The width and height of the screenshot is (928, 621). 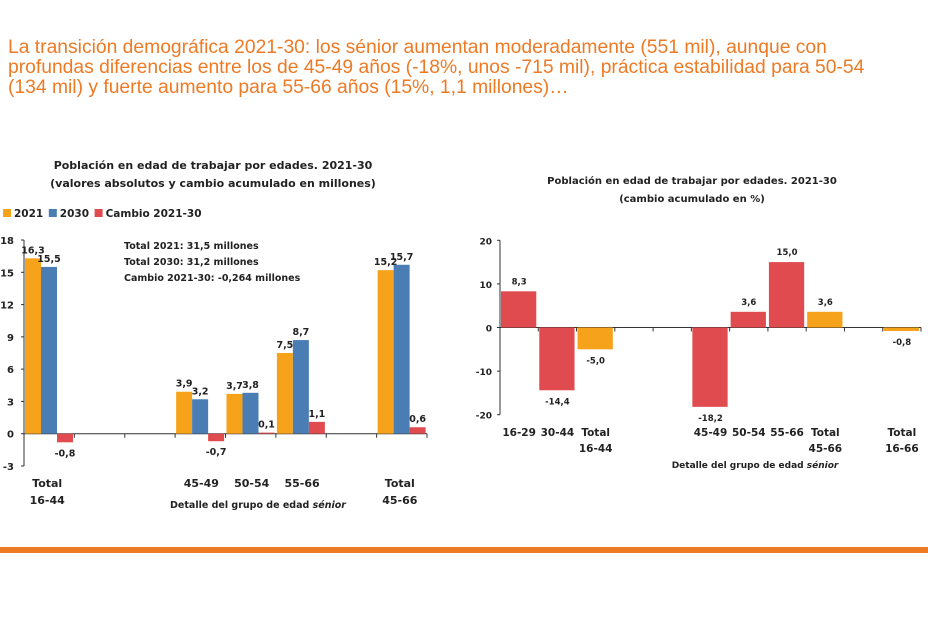 What do you see at coordinates (266, 425) in the screenshot?
I see `data-label: 0,1` at bounding box center [266, 425].